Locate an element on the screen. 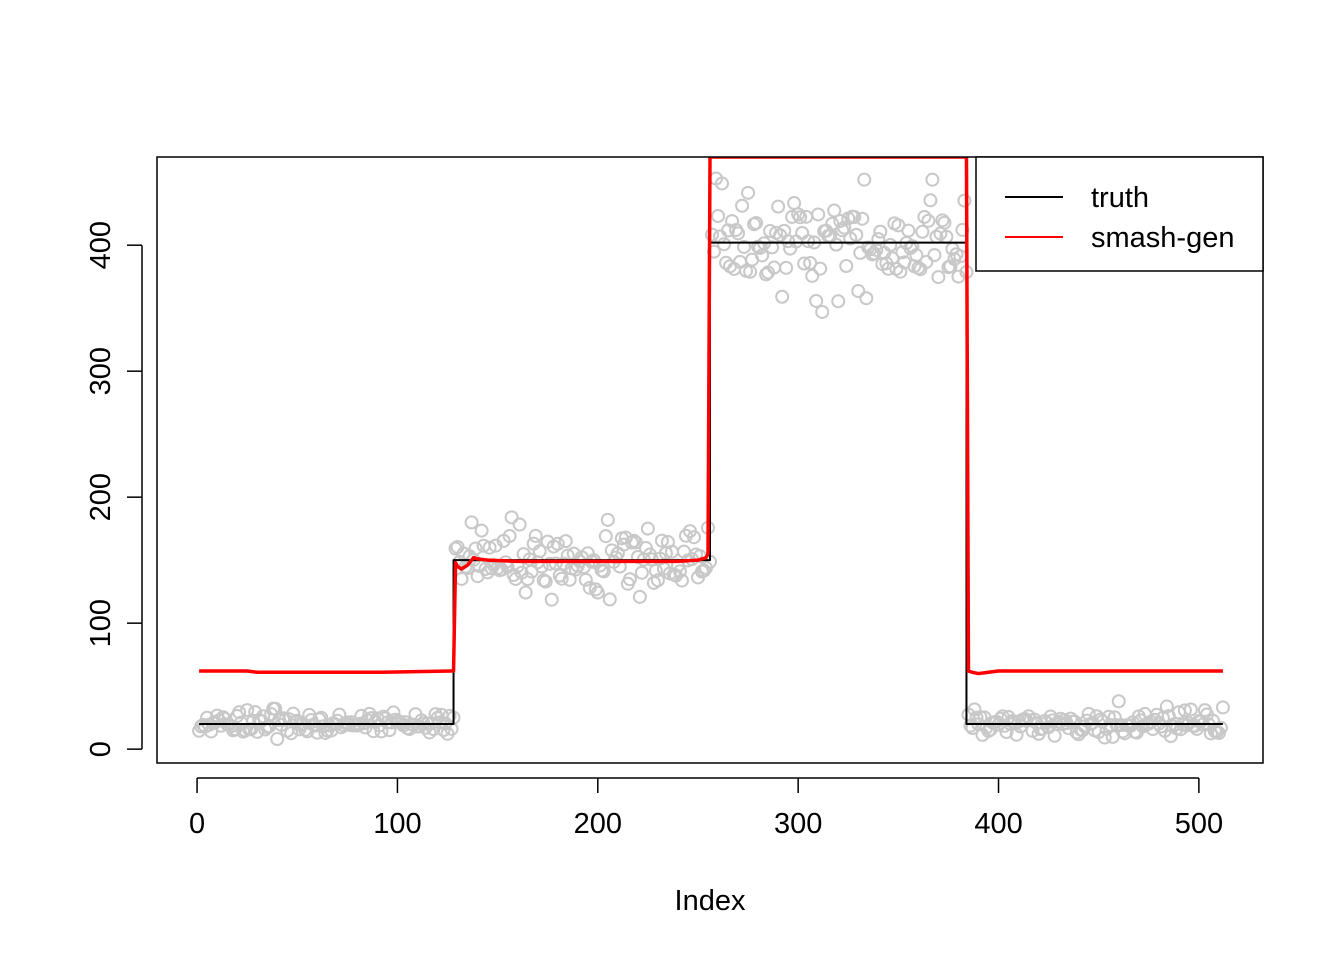 The height and width of the screenshot is (960, 1344). x-tick-label: 500 is located at coordinates (1199, 824).